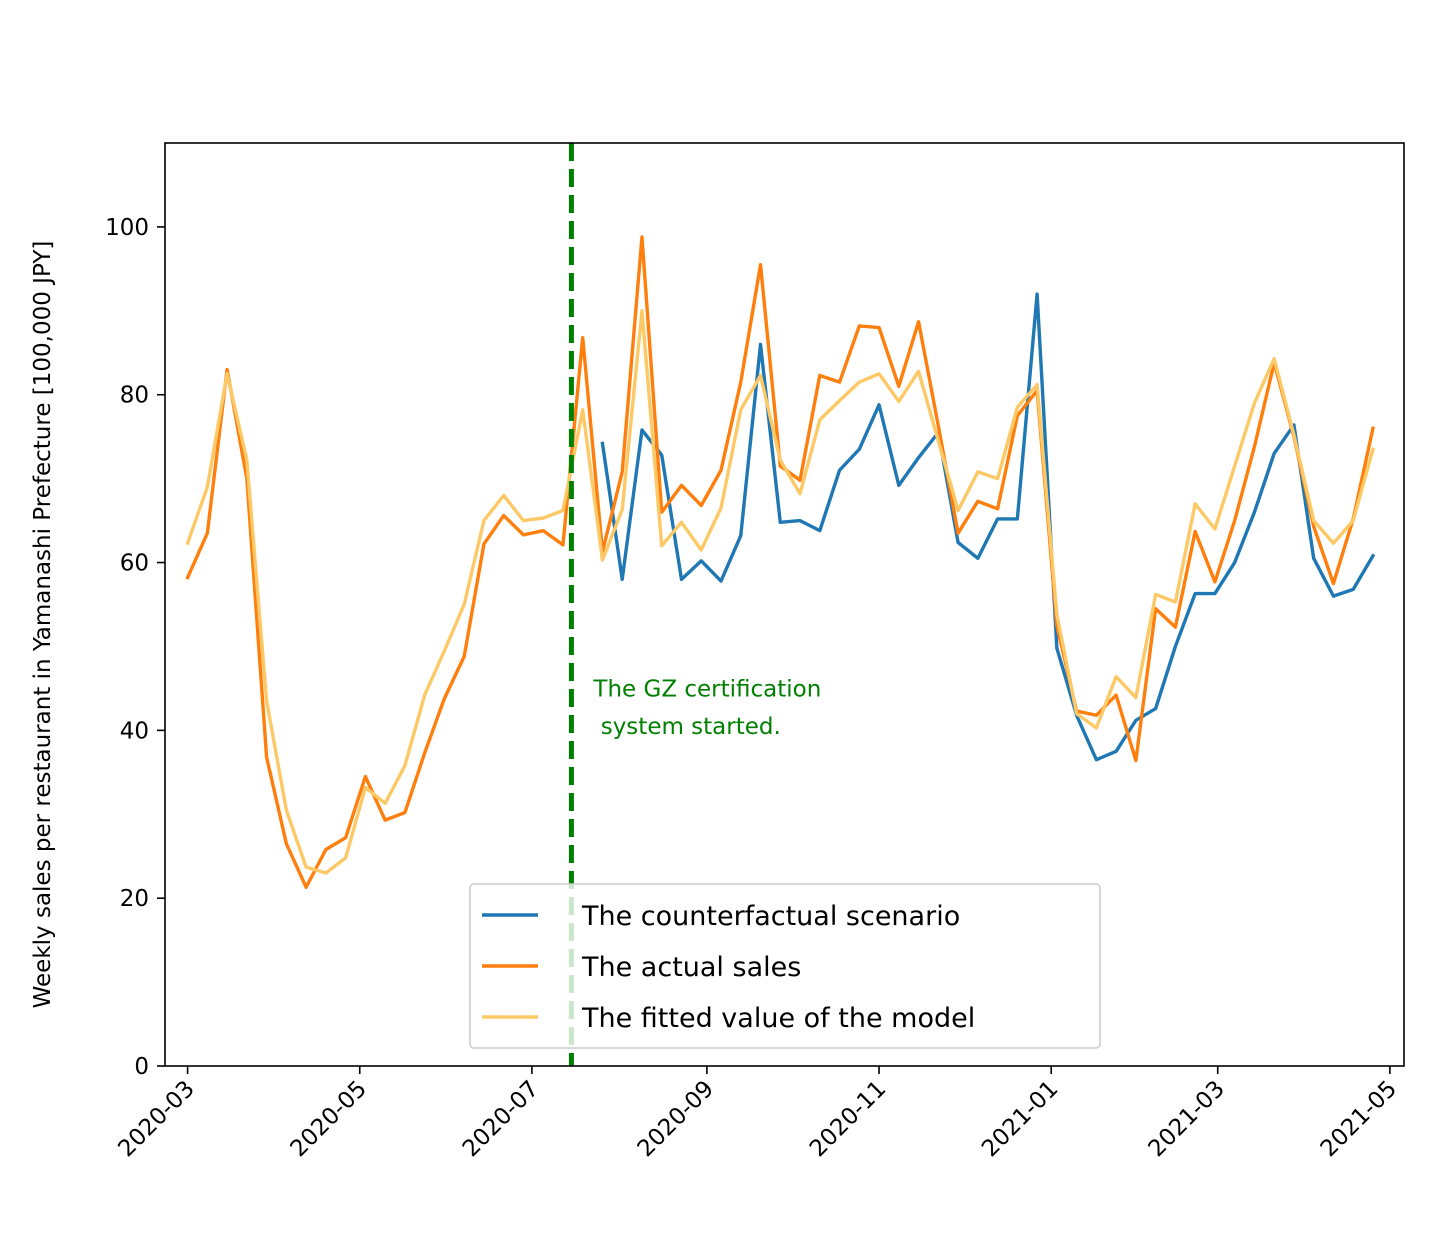 This screenshot has width=1449, height=1246. Describe the element at coordinates (134, 564) in the screenshot. I see `y-tick-label: 60` at that location.